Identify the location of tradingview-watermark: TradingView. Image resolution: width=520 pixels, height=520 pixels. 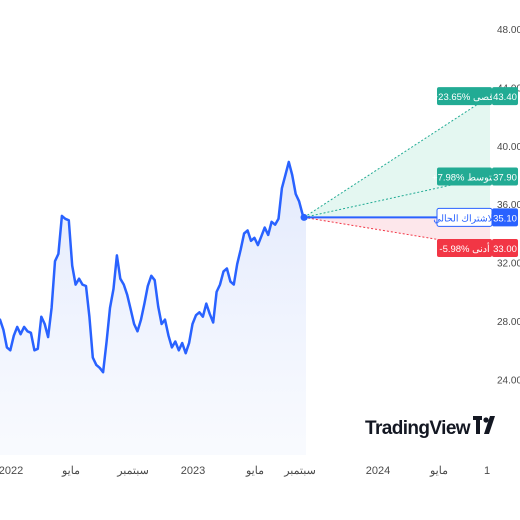
(430, 427).